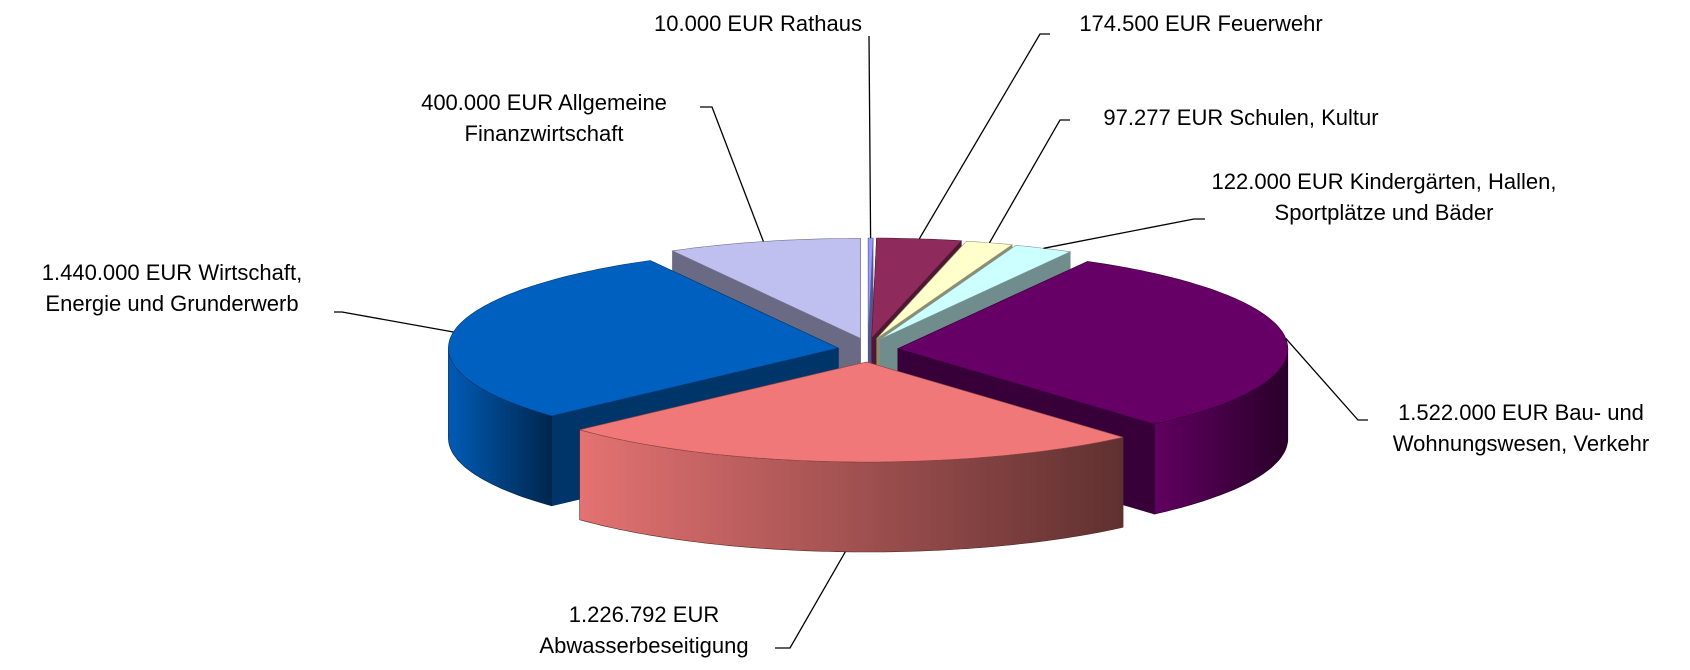 The width and height of the screenshot is (1690, 670). Describe the element at coordinates (1304, 117) in the screenshot. I see `category-label: Schulen, Kultur` at that location.